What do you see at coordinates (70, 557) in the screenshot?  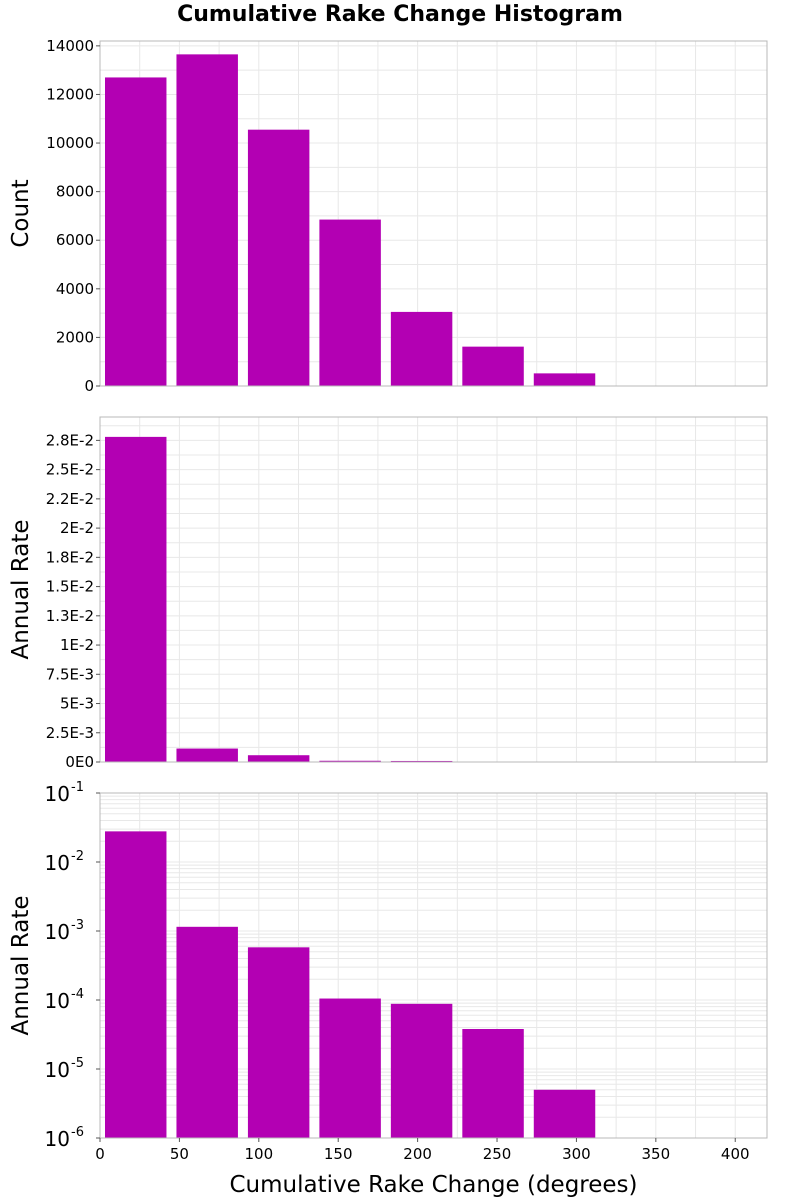 I see `y-tick-label: 1.8E-2` at bounding box center [70, 557].